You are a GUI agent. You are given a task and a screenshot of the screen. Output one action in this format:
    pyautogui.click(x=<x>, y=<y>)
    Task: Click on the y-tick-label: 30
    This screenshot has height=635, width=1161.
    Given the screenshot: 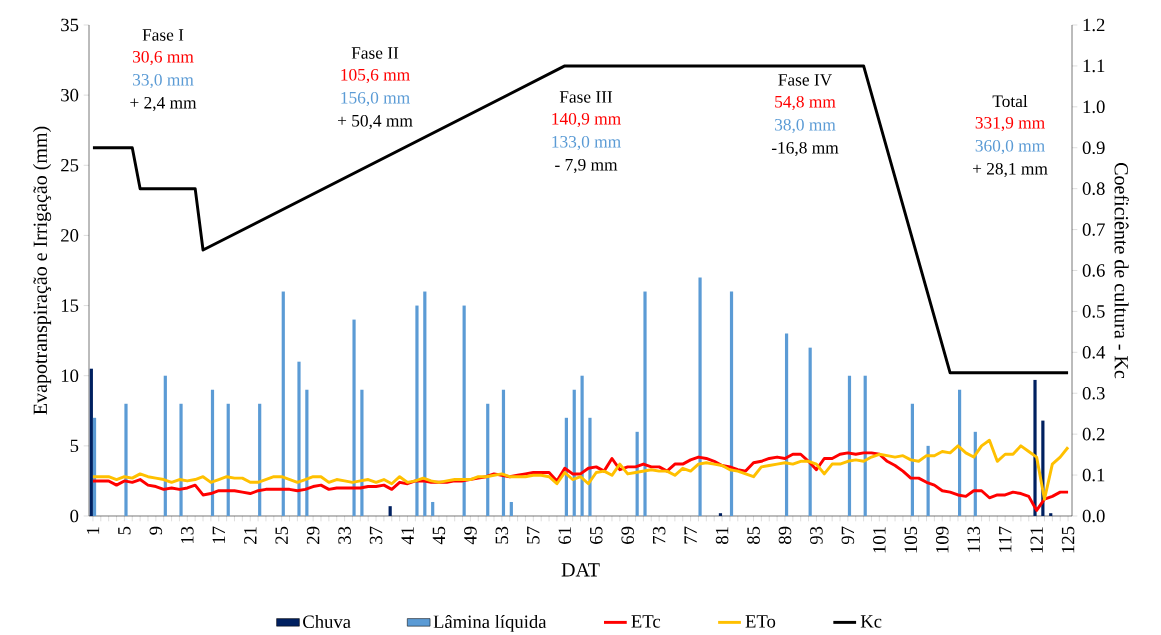 What is the action you would take?
    pyautogui.click(x=70, y=95)
    